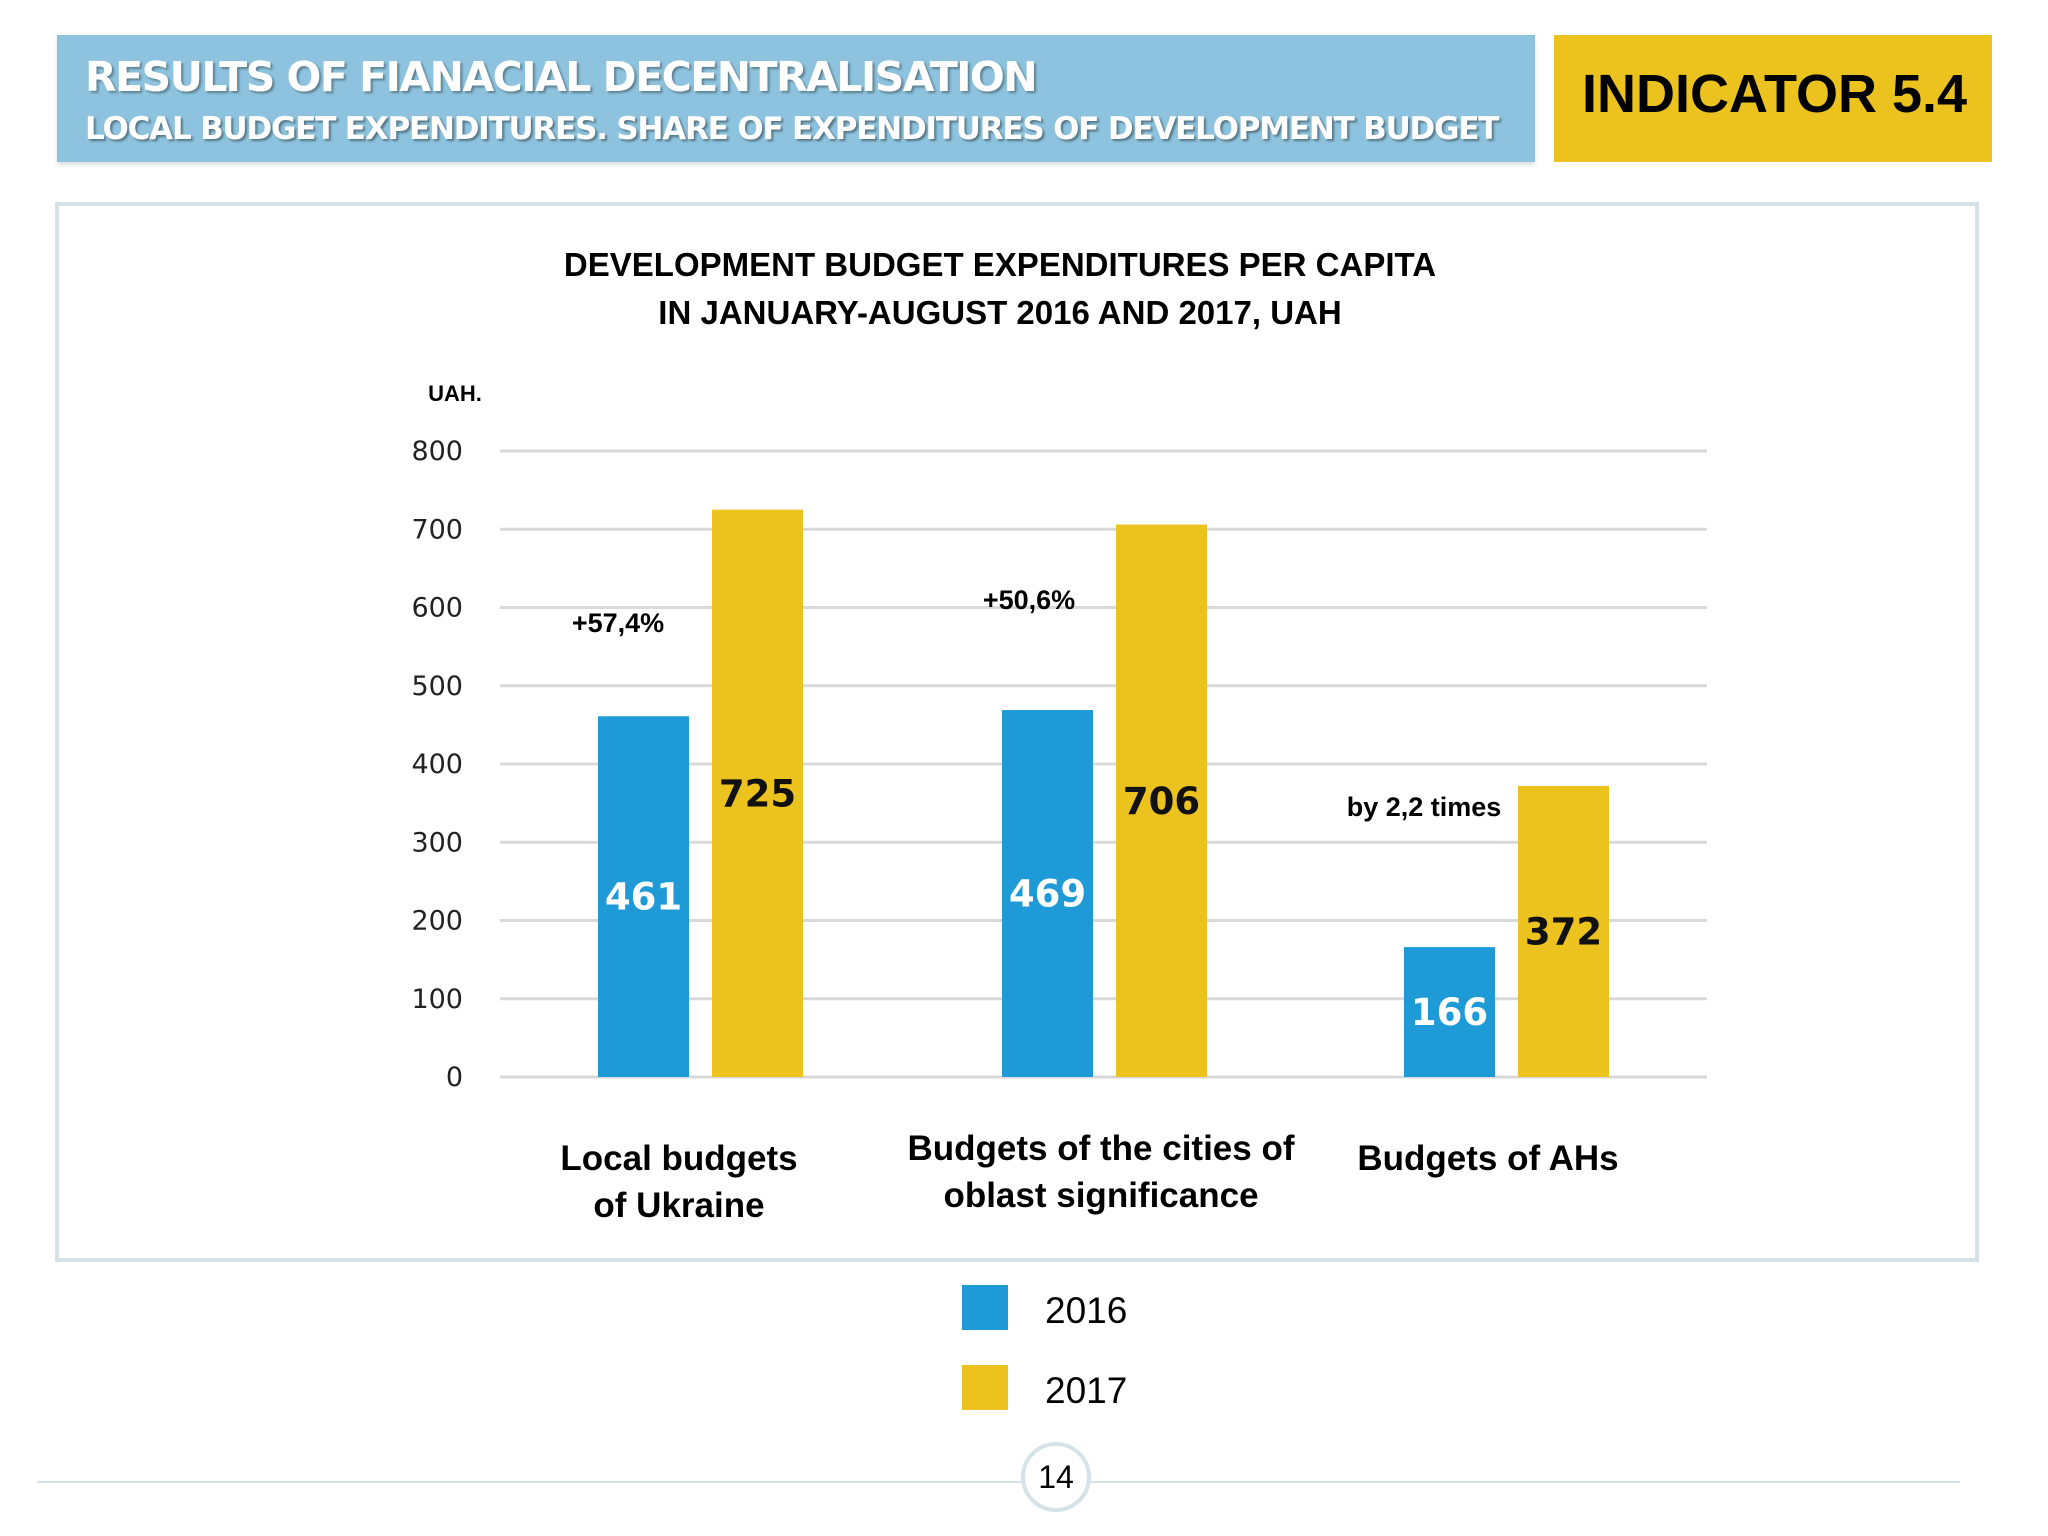  I want to click on bar-value-label: 469, so click(1047, 894).